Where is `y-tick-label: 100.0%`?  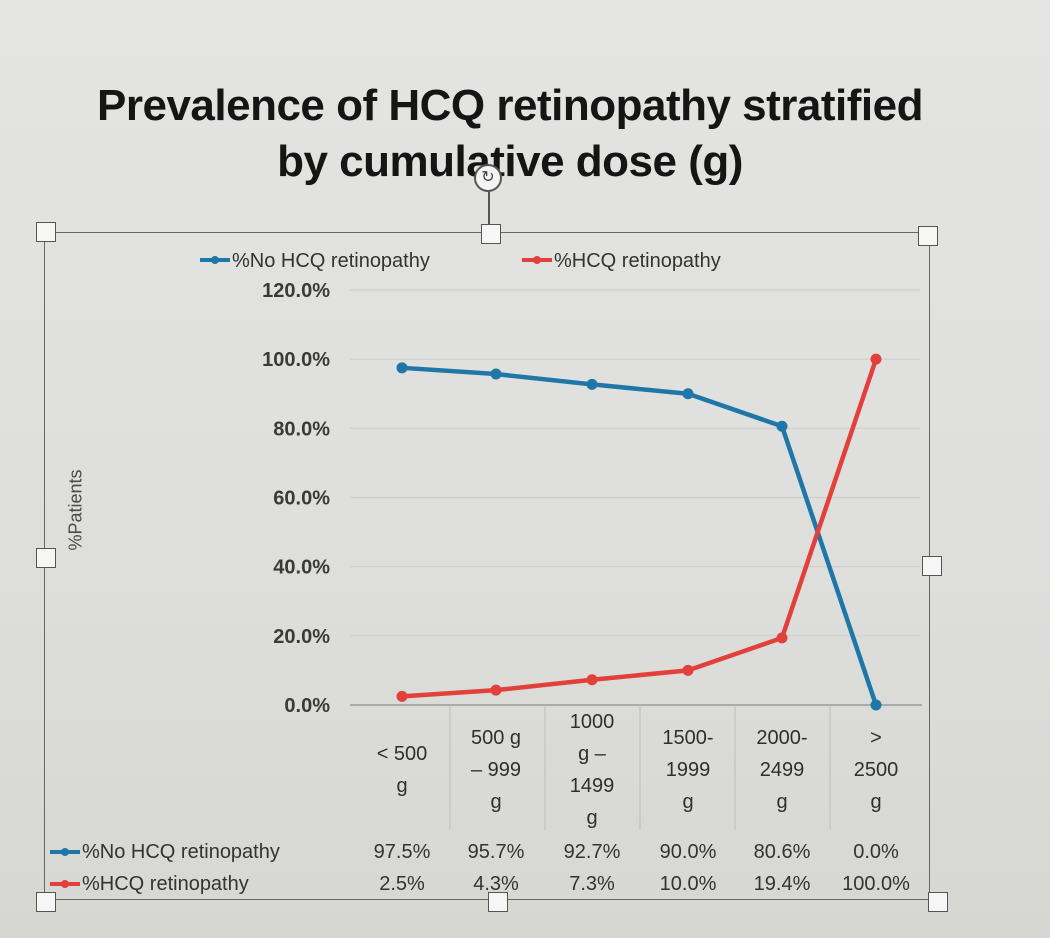
y-tick-label: 100.0% is located at coordinates (296, 360).